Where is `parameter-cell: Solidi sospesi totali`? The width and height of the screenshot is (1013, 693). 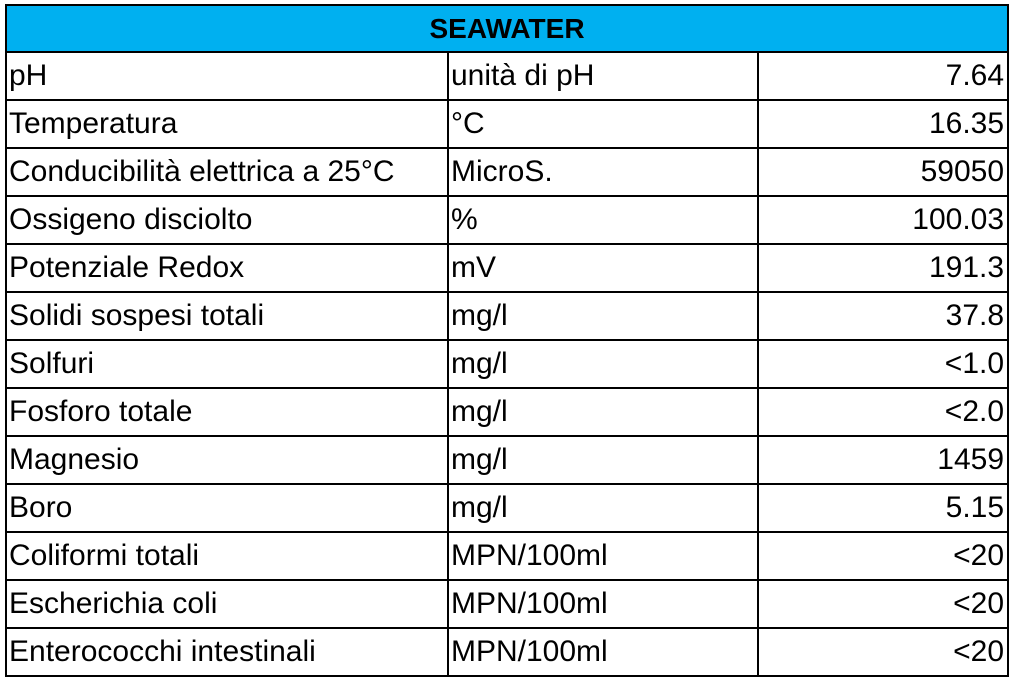 parameter-cell: Solidi sospesi totali is located at coordinates (227, 316).